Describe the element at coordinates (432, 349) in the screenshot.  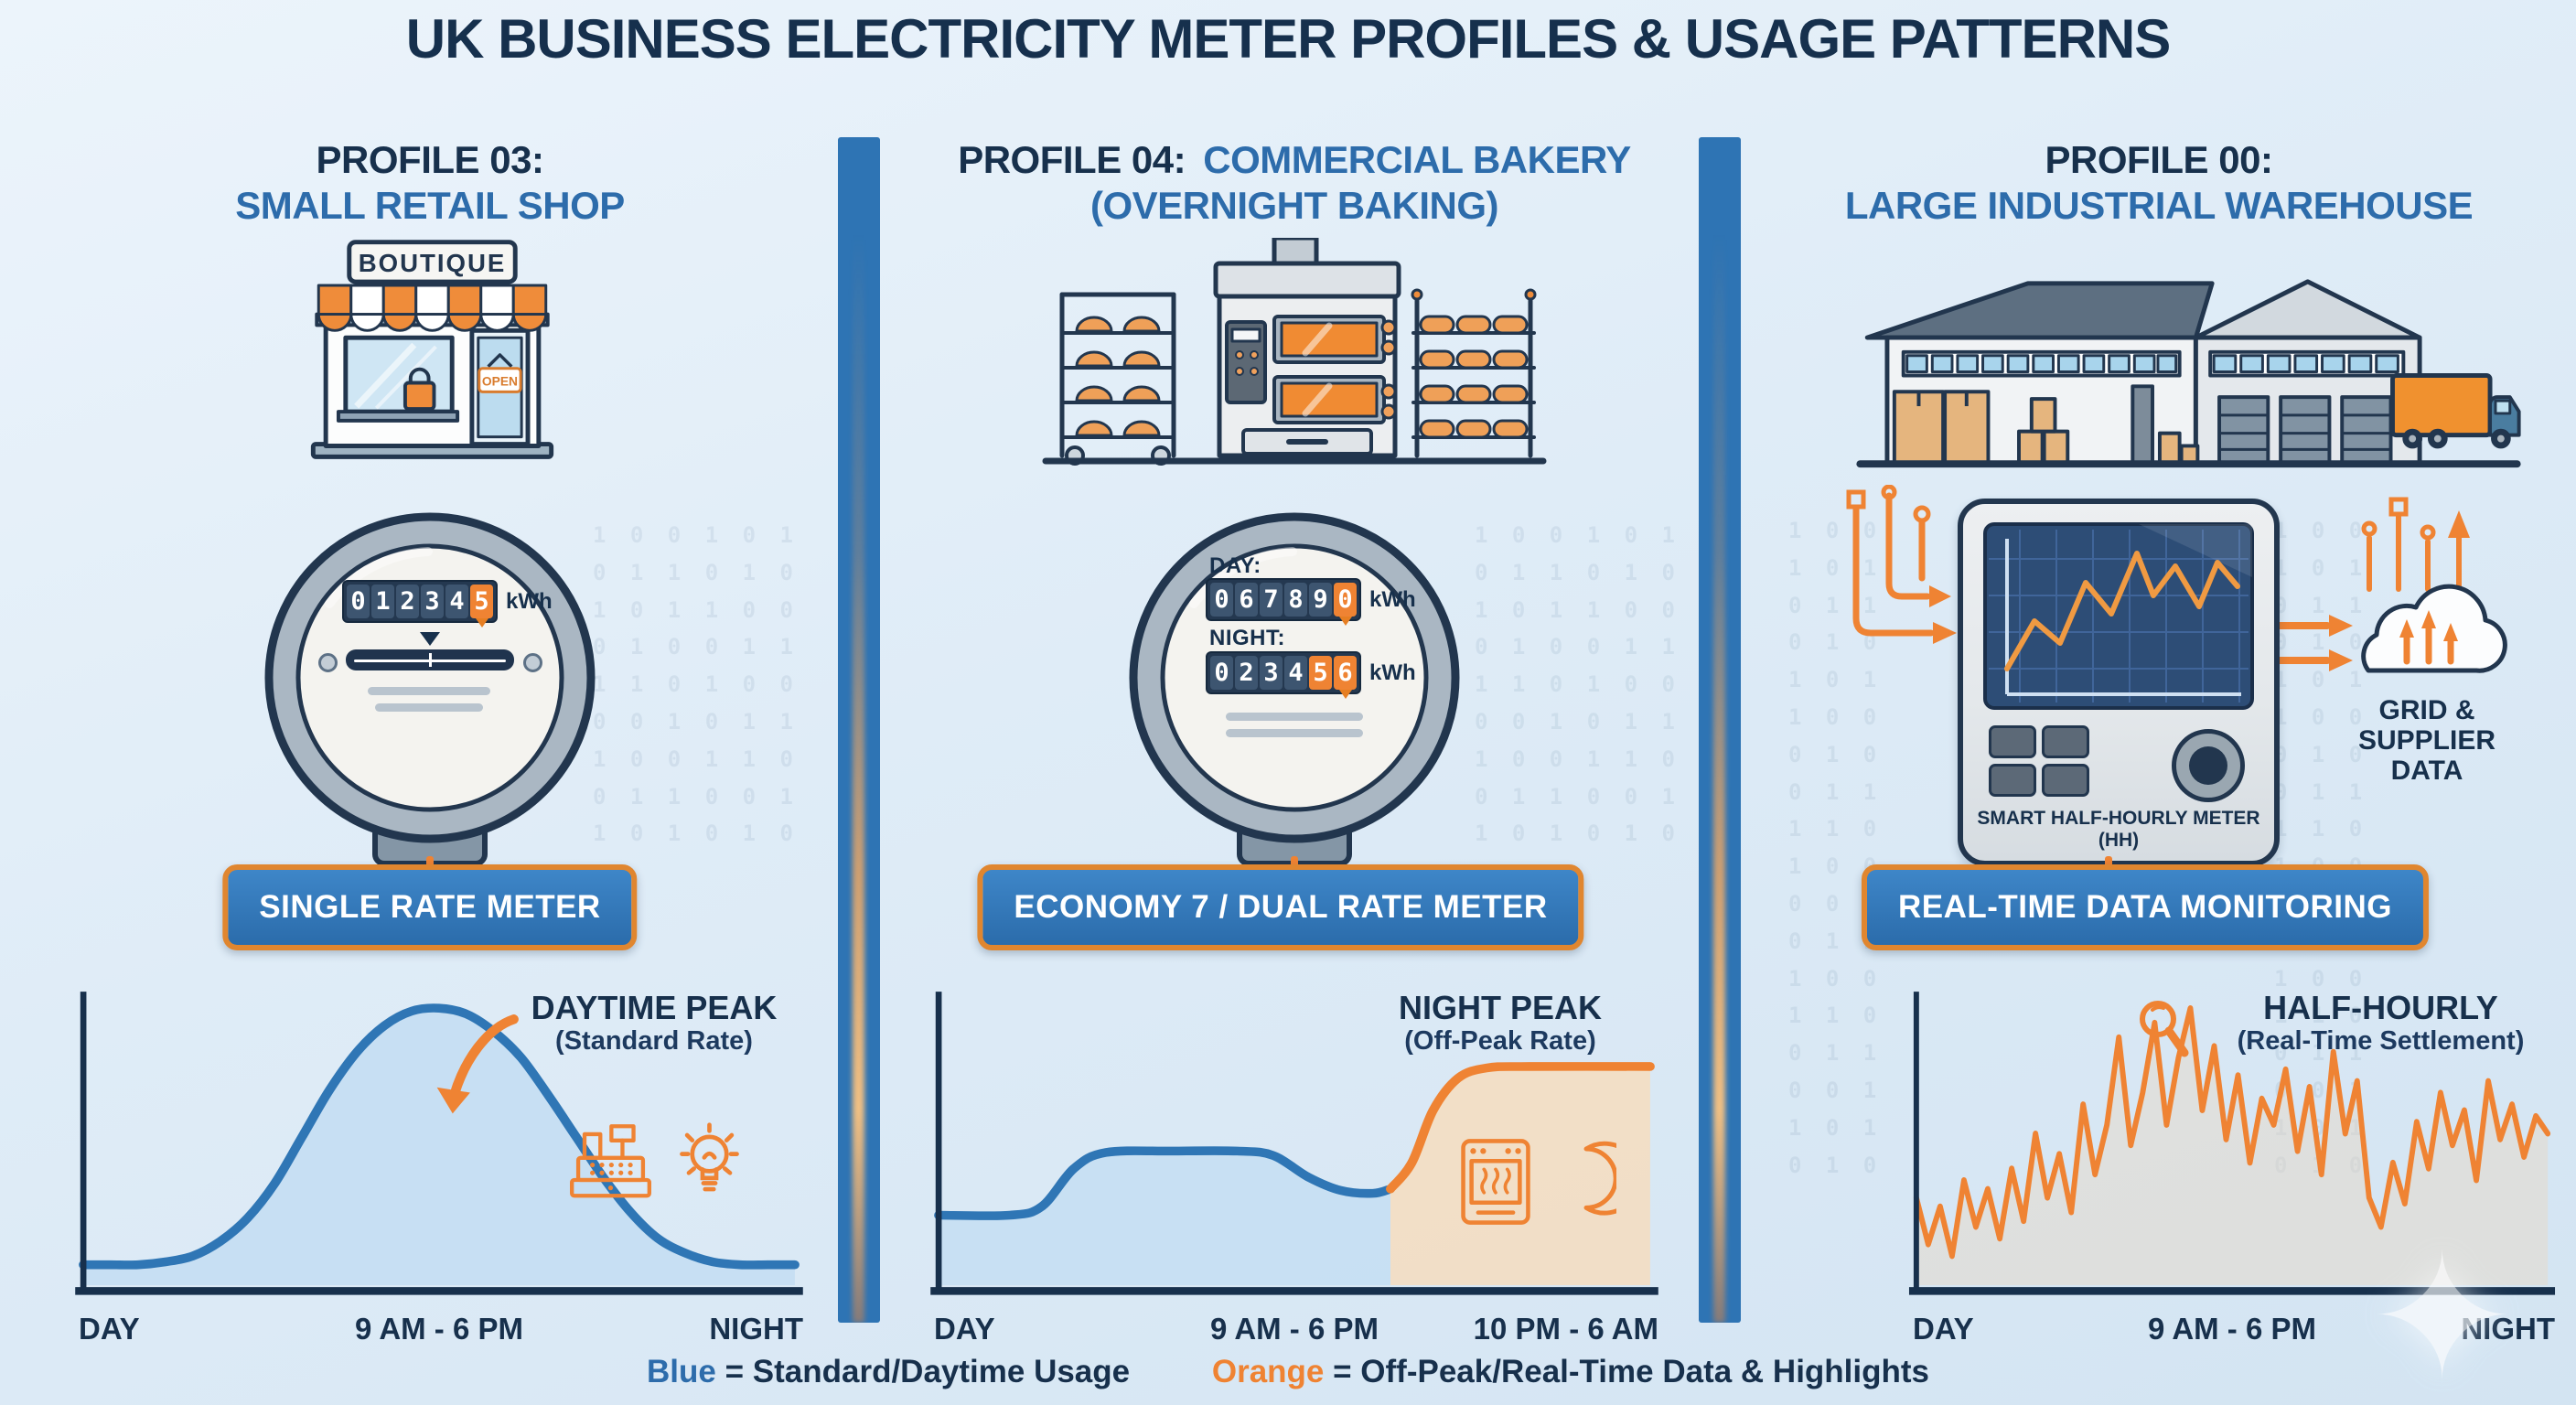
I see `boutique-storefront-illustration: OPEN BOUTIQUE` at that location.